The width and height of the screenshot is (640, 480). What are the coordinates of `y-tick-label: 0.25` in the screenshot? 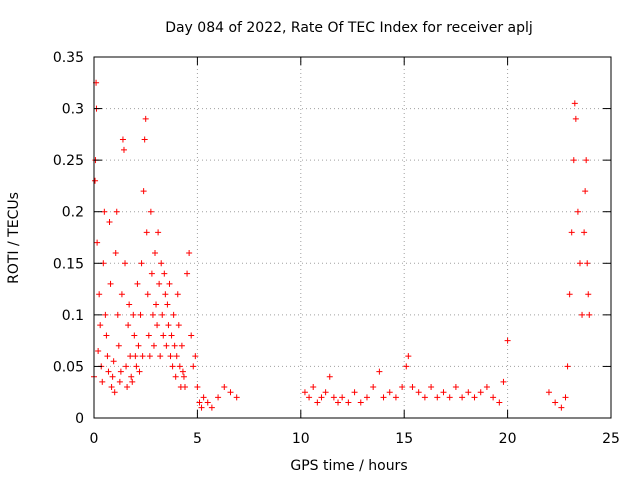 It's located at (68, 161).